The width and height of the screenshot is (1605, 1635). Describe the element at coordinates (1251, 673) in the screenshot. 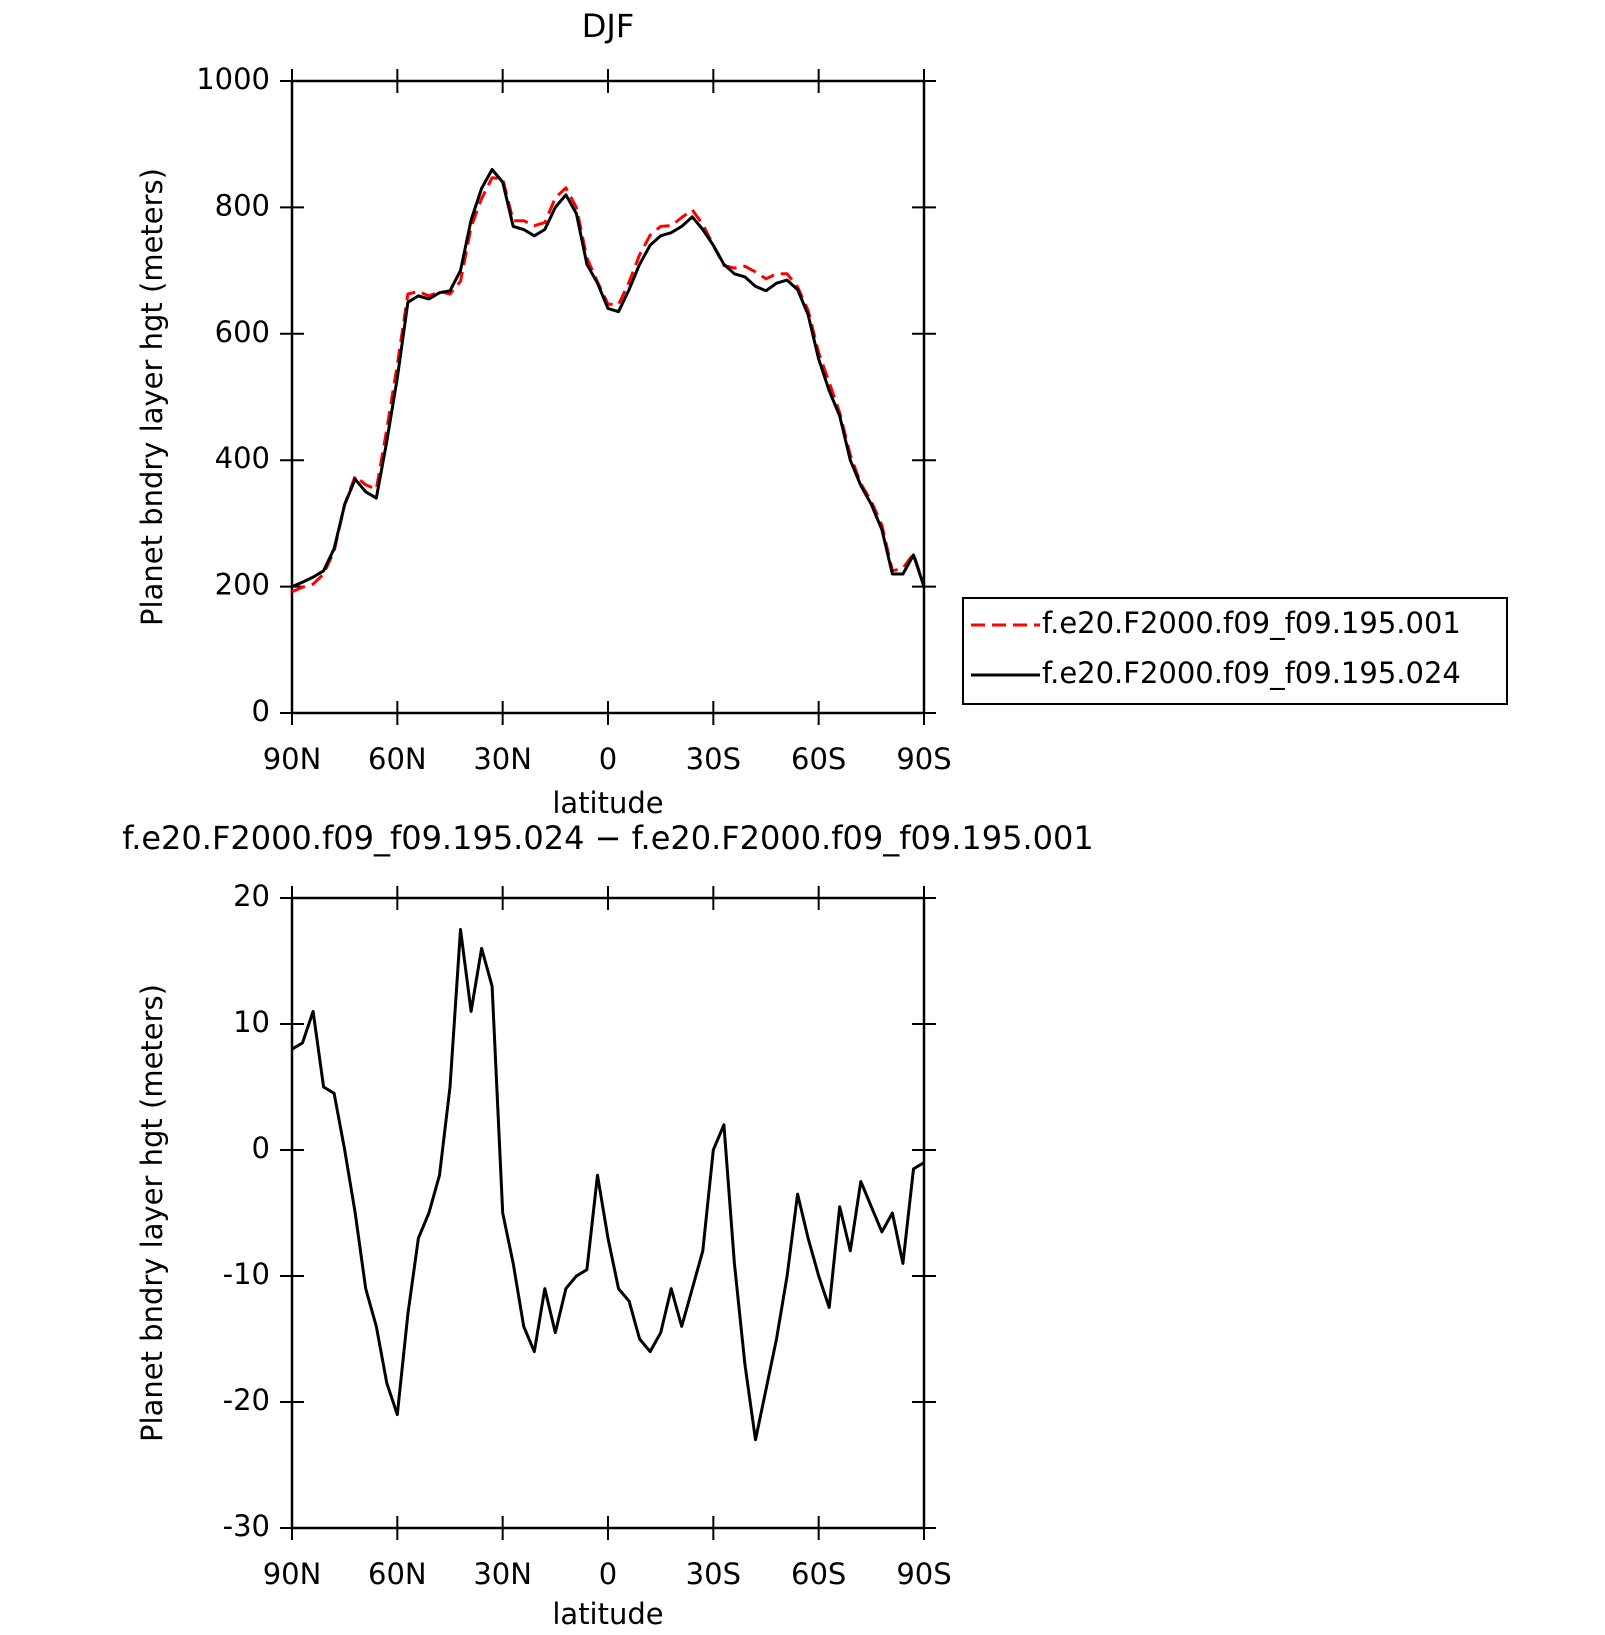

I see `legend-label: f.e20.F2000.f09_f09.195.024` at that location.